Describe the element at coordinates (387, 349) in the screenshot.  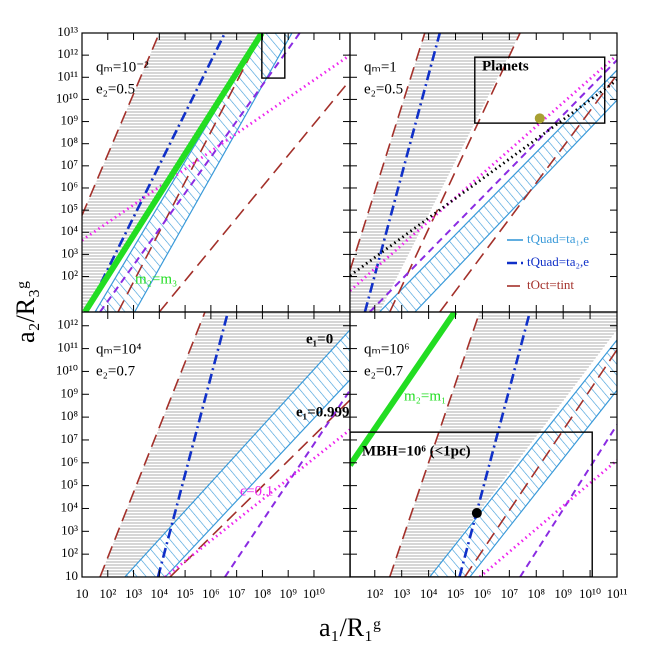
I see `panel-label: qₘ=10⁶` at that location.